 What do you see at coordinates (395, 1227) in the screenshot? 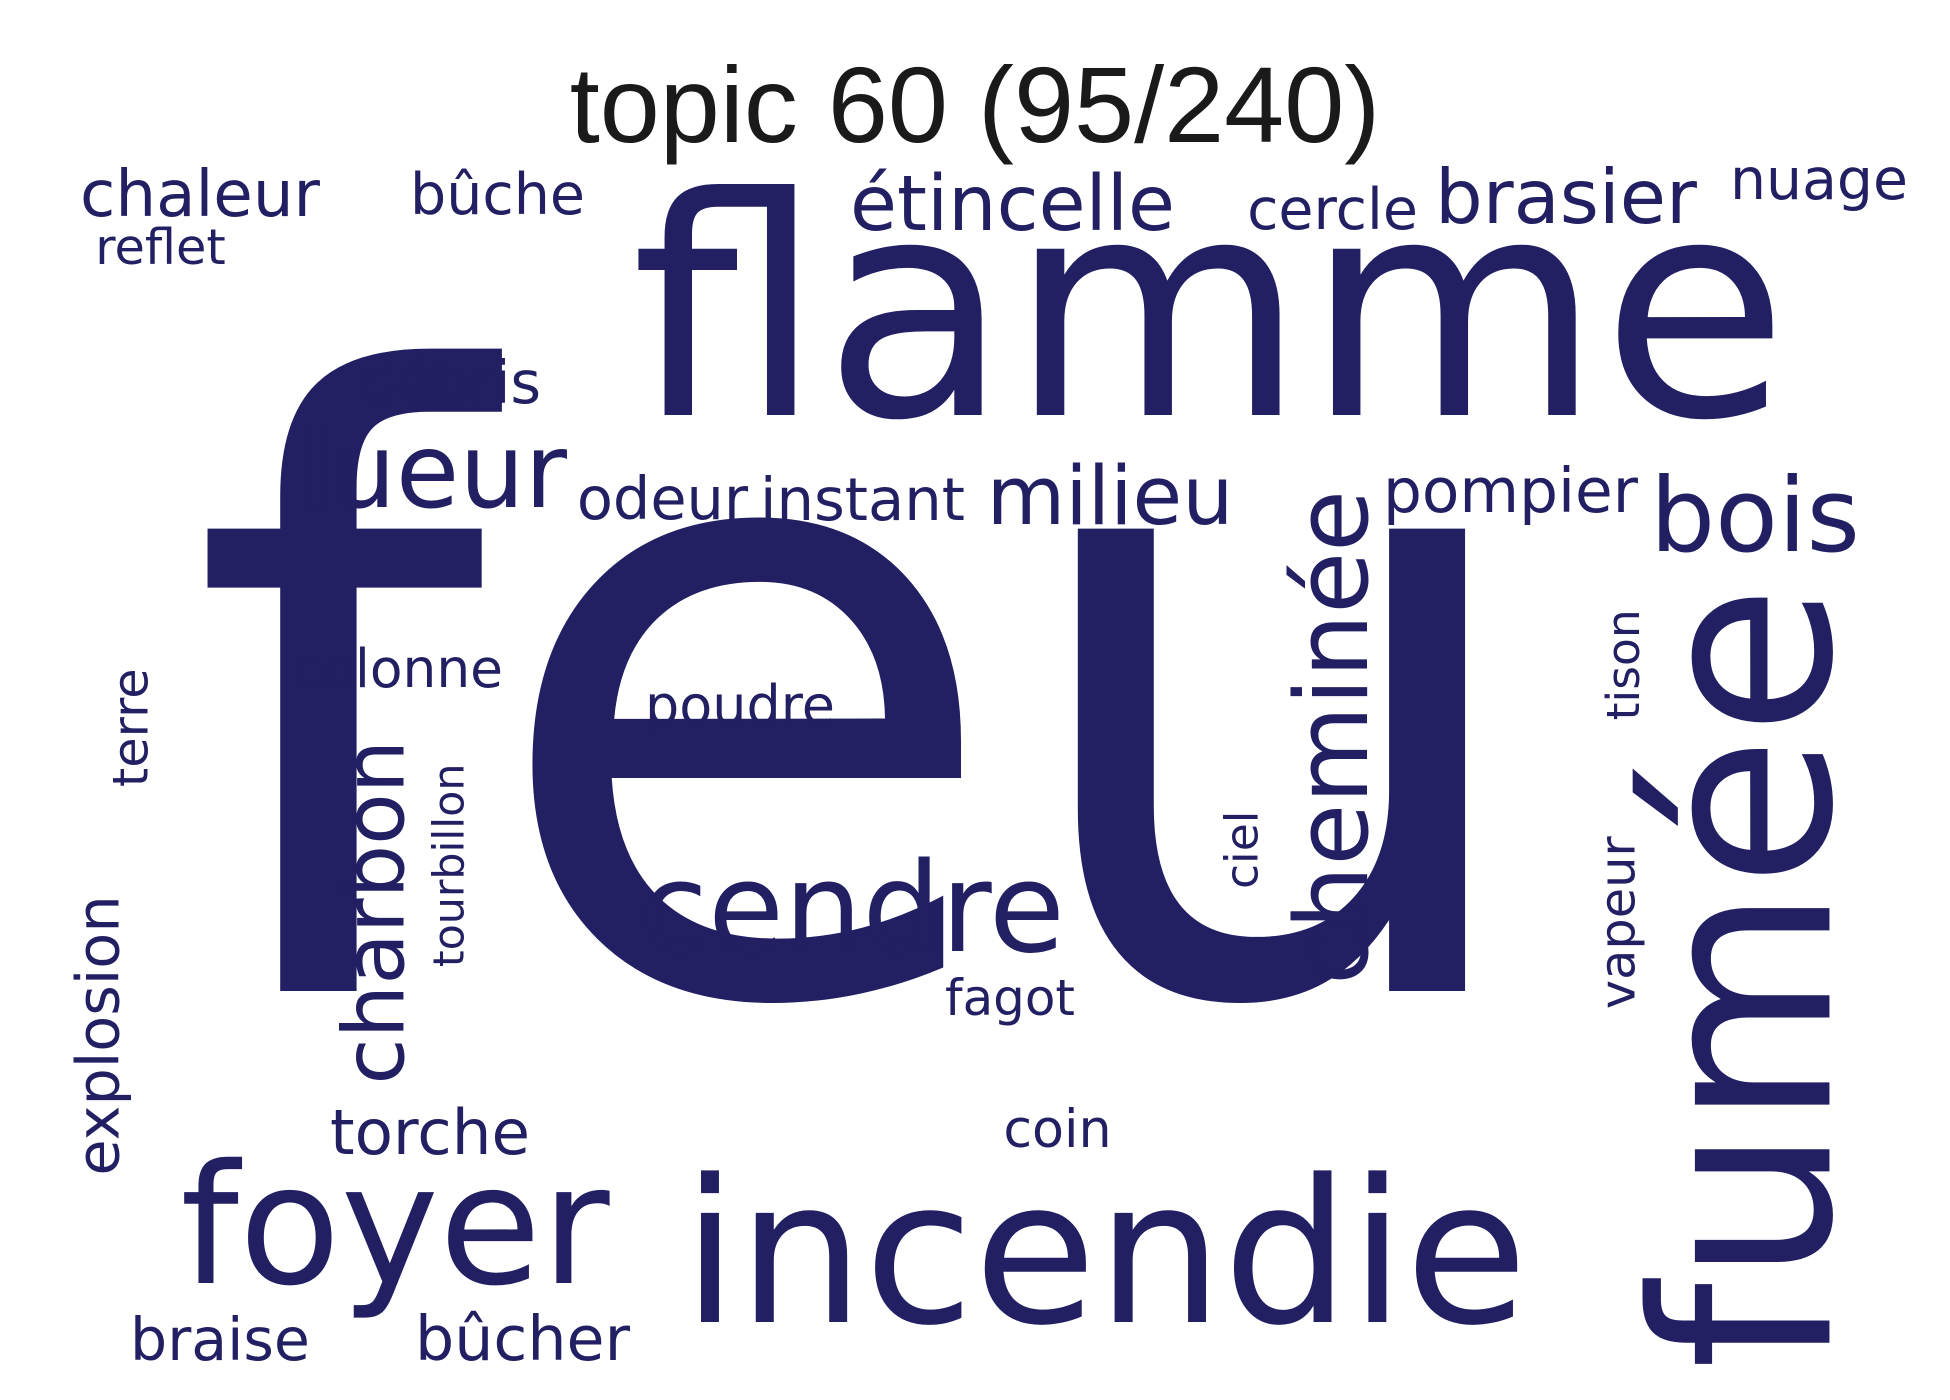
I see `word-foyer: foyer` at bounding box center [395, 1227].